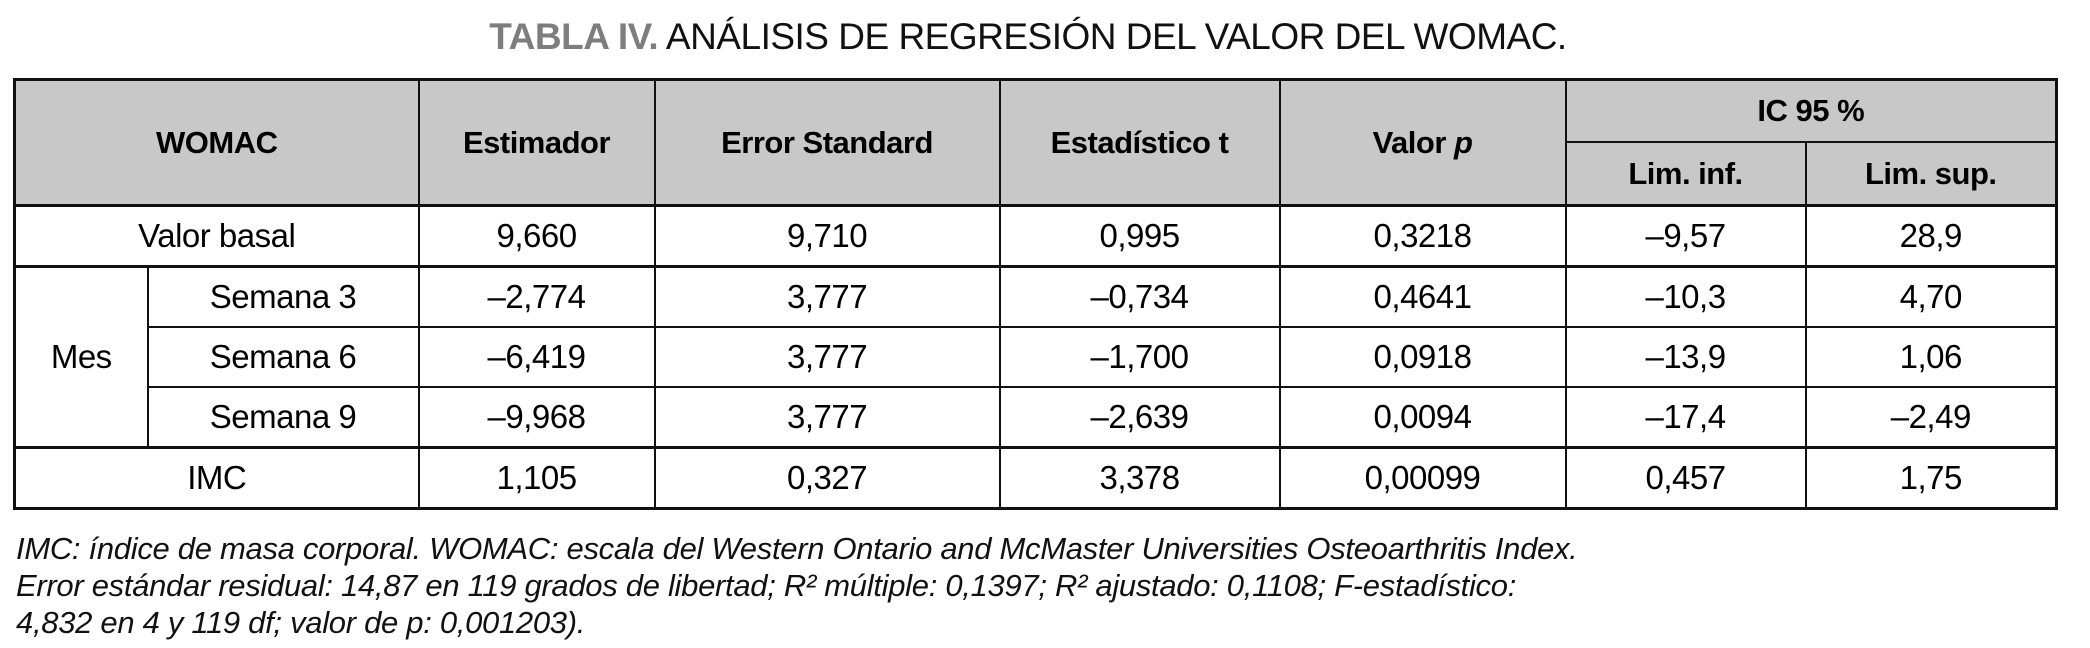 This screenshot has width=2090, height=648. Describe the element at coordinates (216, 478) in the screenshot. I see `row-label-imc: IMC` at that location.